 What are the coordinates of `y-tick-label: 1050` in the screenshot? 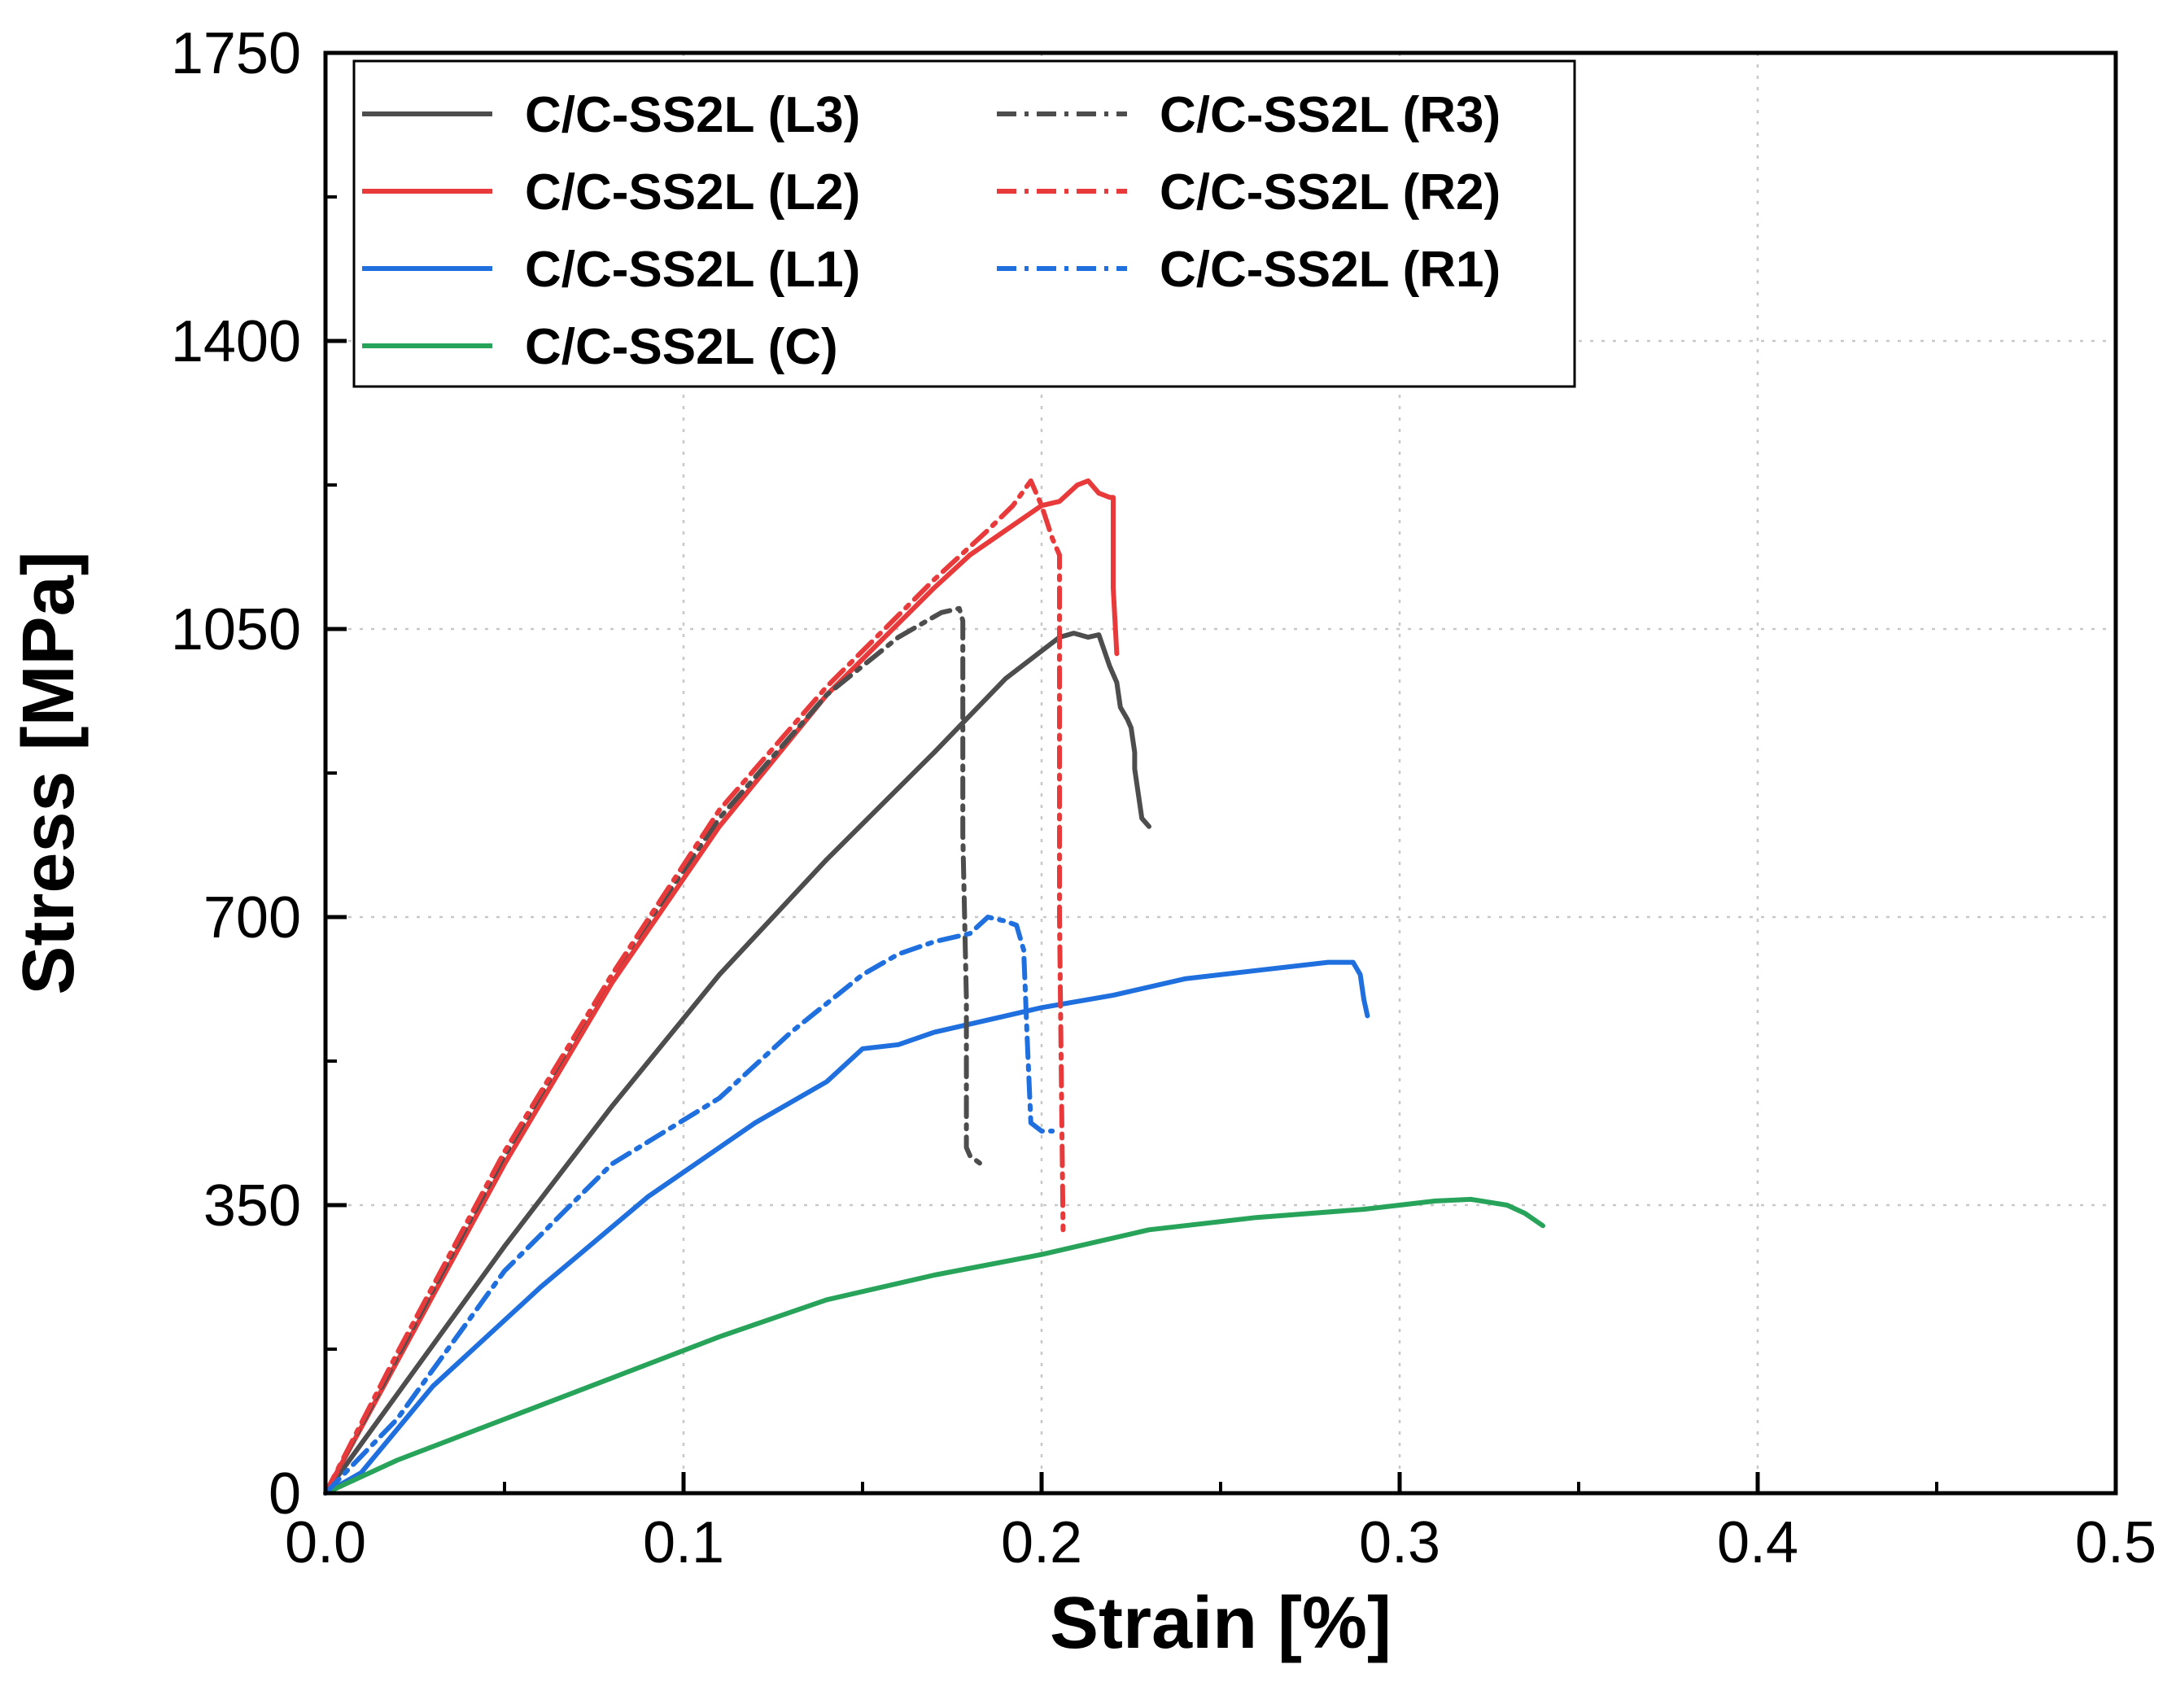 It's located at (236, 629).